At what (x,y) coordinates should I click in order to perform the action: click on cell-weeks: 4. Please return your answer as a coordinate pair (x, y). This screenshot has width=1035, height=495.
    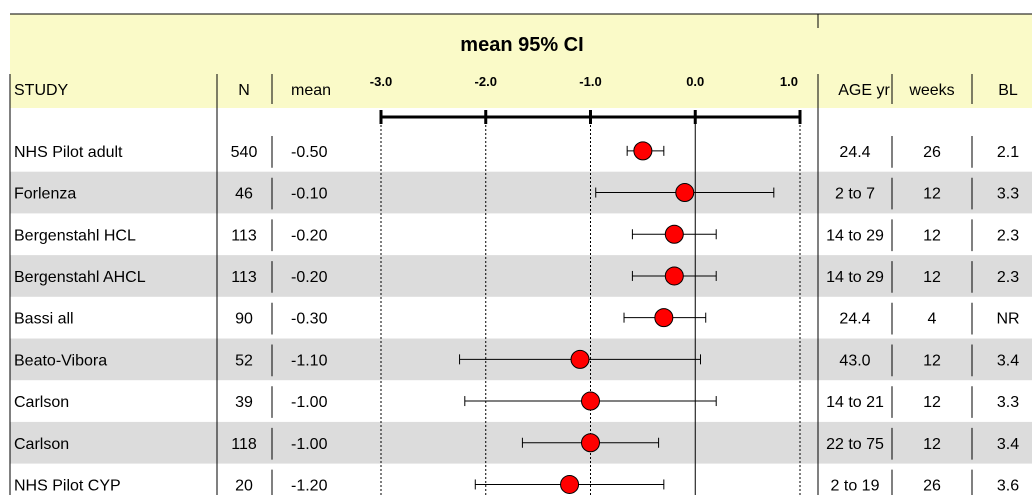
    Looking at the image, I should click on (932, 319).